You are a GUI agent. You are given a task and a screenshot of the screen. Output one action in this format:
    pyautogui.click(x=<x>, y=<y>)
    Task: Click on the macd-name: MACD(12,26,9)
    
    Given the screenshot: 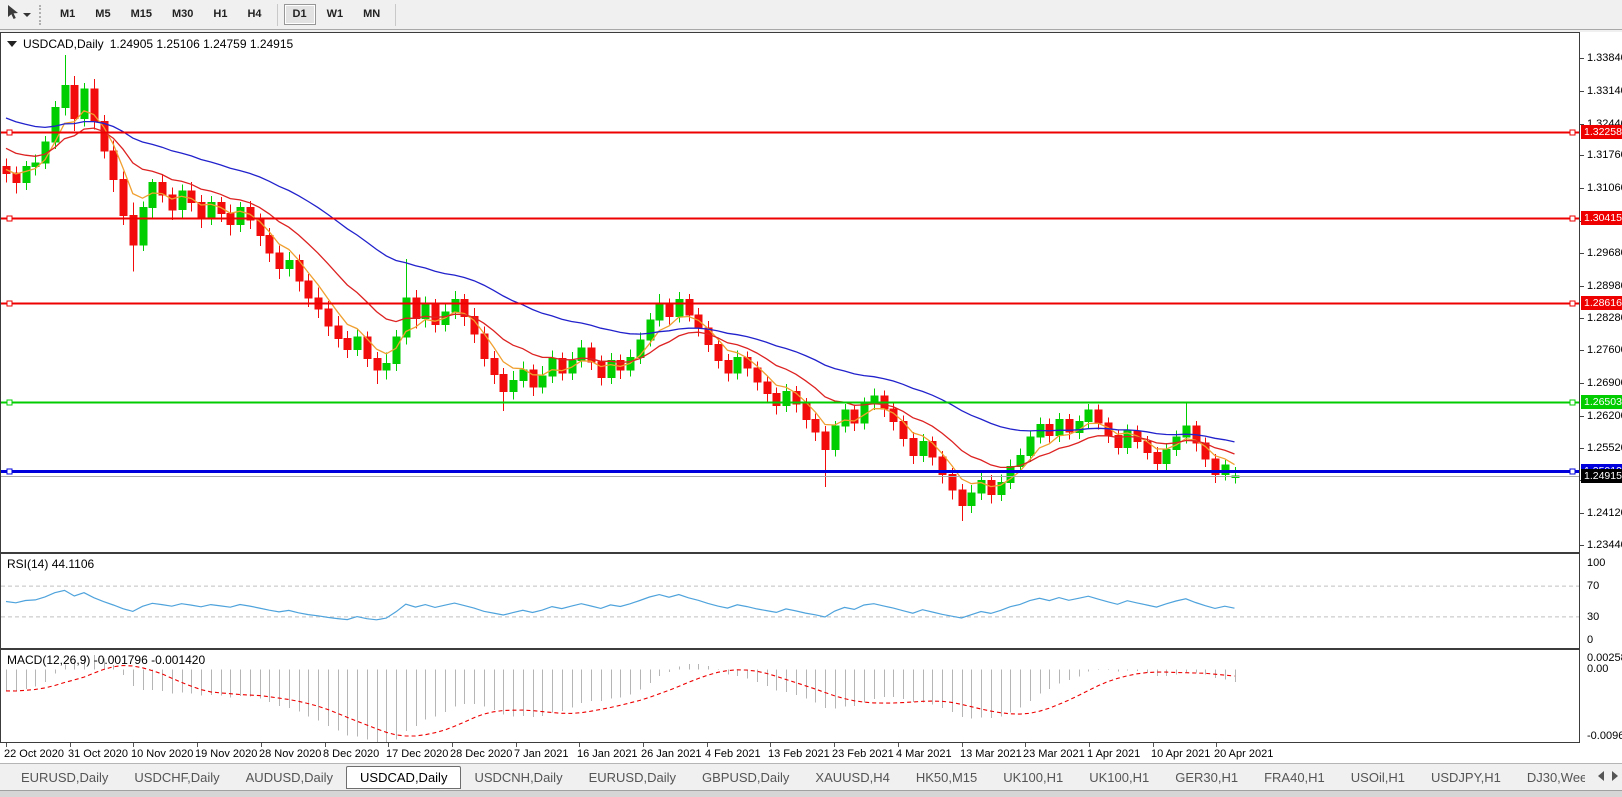 What is the action you would take?
    pyautogui.click(x=49, y=660)
    